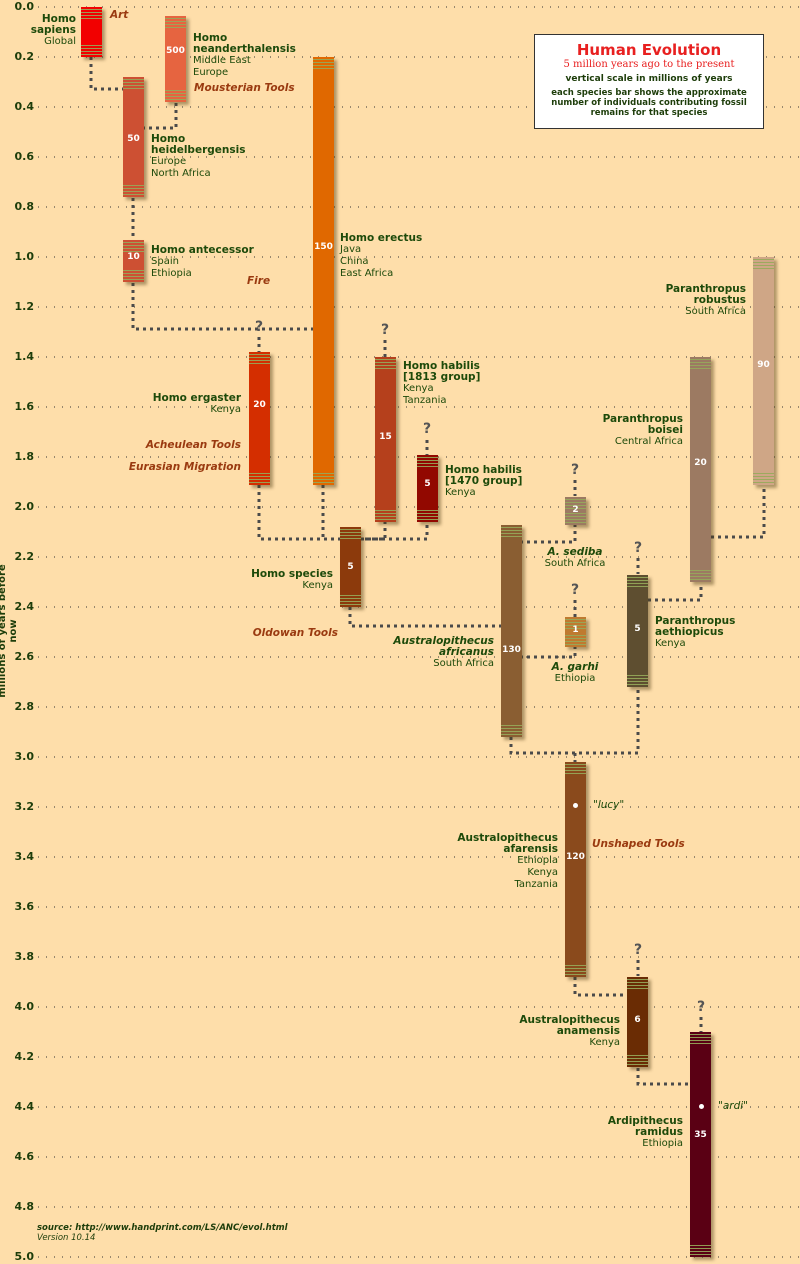 The image size is (800, 1264). I want to click on label-antecessor: Homo antecessor Spain Ethiopia, so click(202, 262).